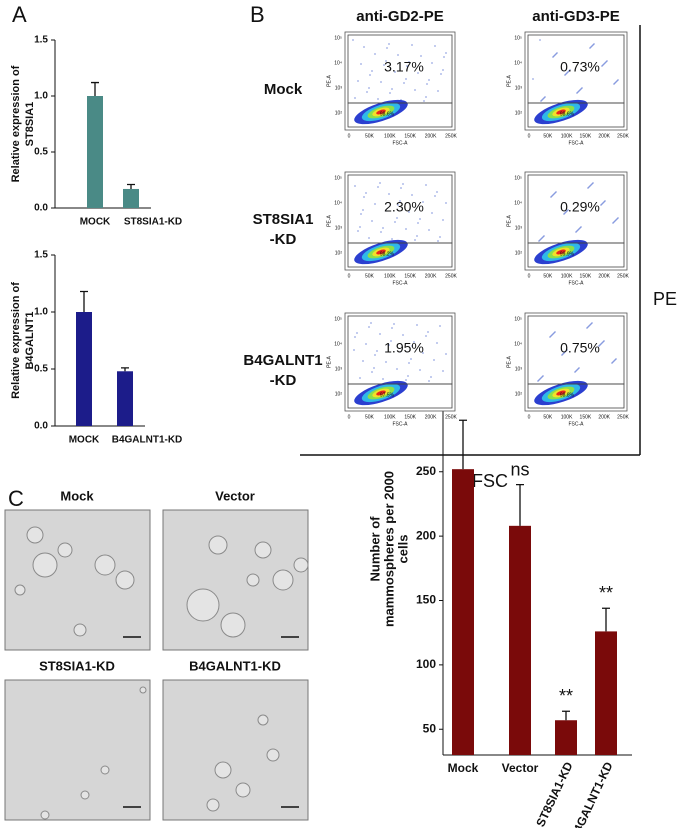  I want to click on flow-y-tick: 10⁵, so click(518, 178).